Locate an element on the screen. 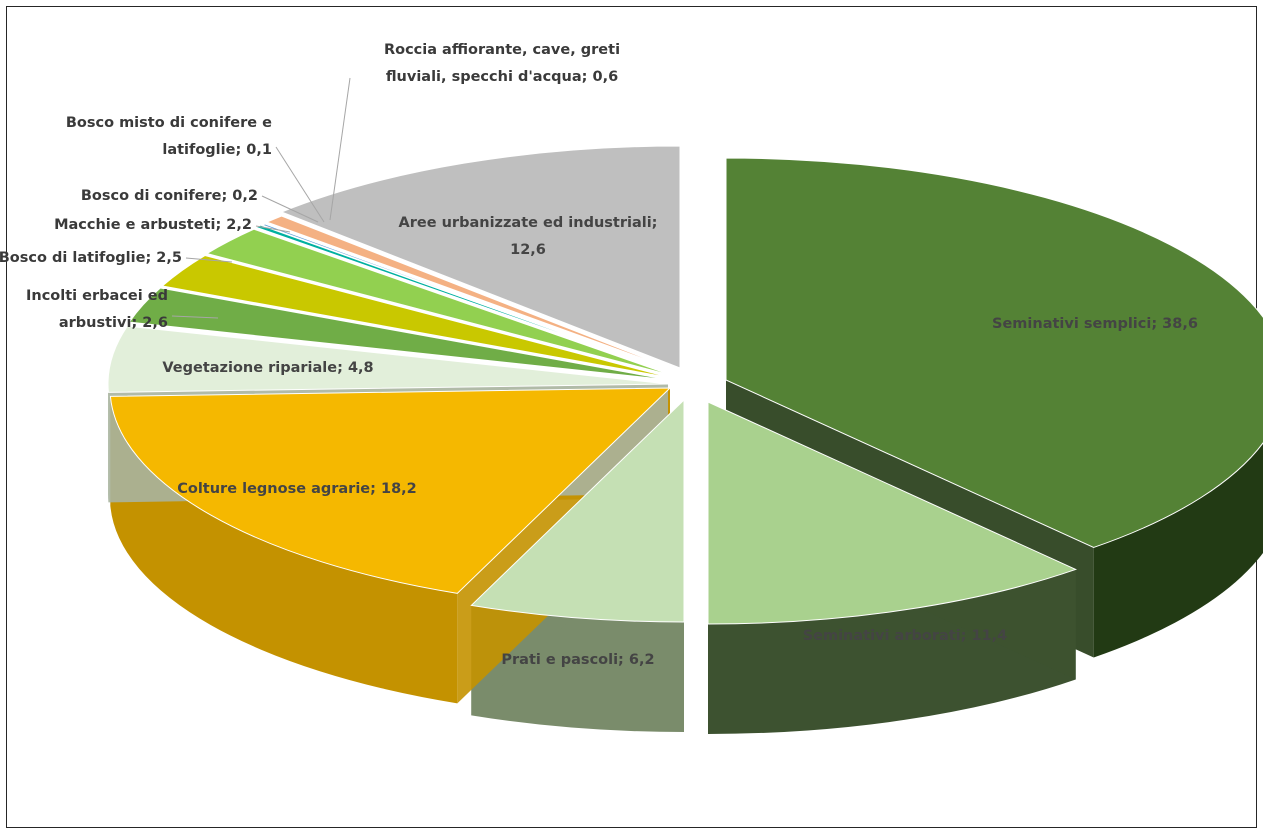 The image size is (1263, 834). slice-label-line: Colture legnose agrarie; 18,2 is located at coordinates (297, 489).